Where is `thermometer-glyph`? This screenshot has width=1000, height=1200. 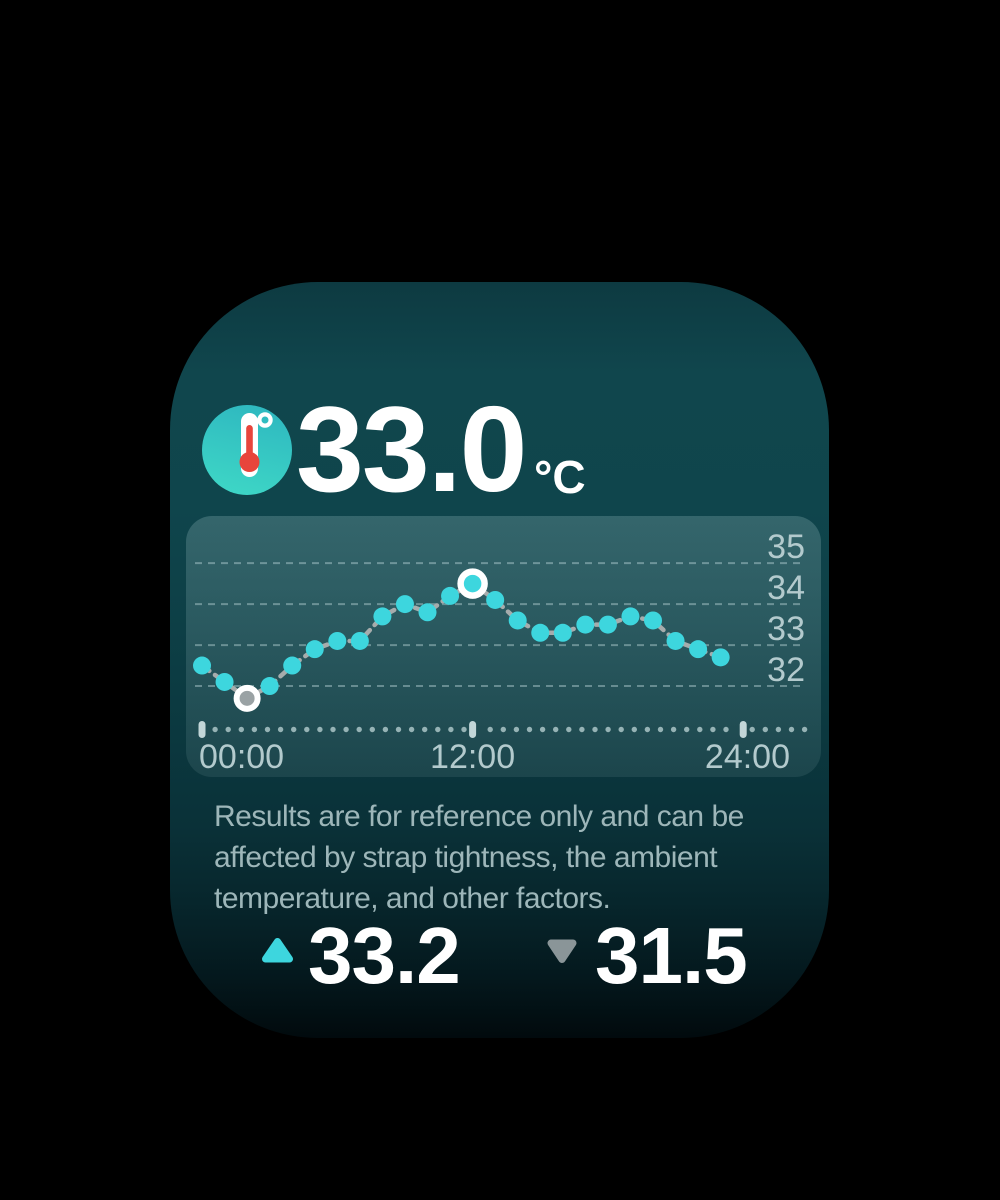
thermometer-glyph is located at coordinates (256, 444).